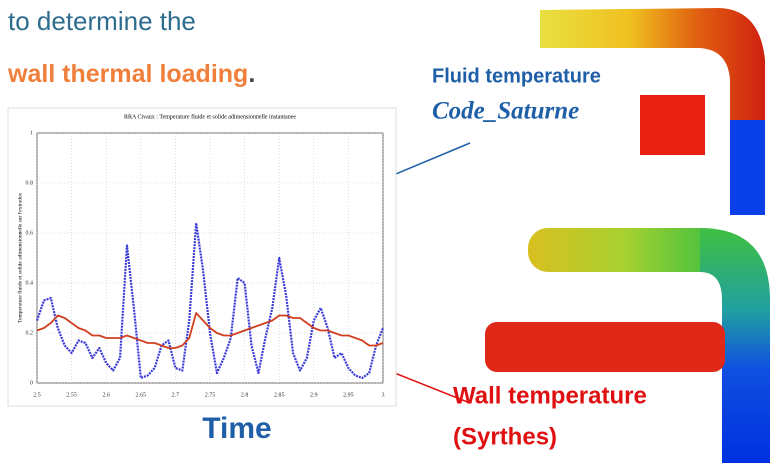  I want to click on intro-text: to determine the, so click(102, 21).